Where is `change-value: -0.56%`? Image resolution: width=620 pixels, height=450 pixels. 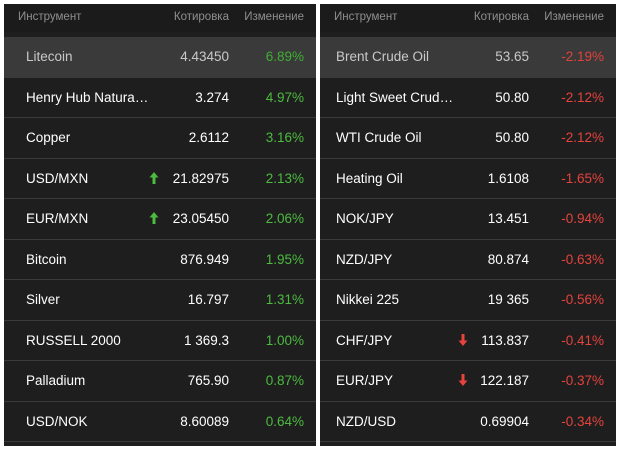 change-value: -0.56% is located at coordinates (582, 299).